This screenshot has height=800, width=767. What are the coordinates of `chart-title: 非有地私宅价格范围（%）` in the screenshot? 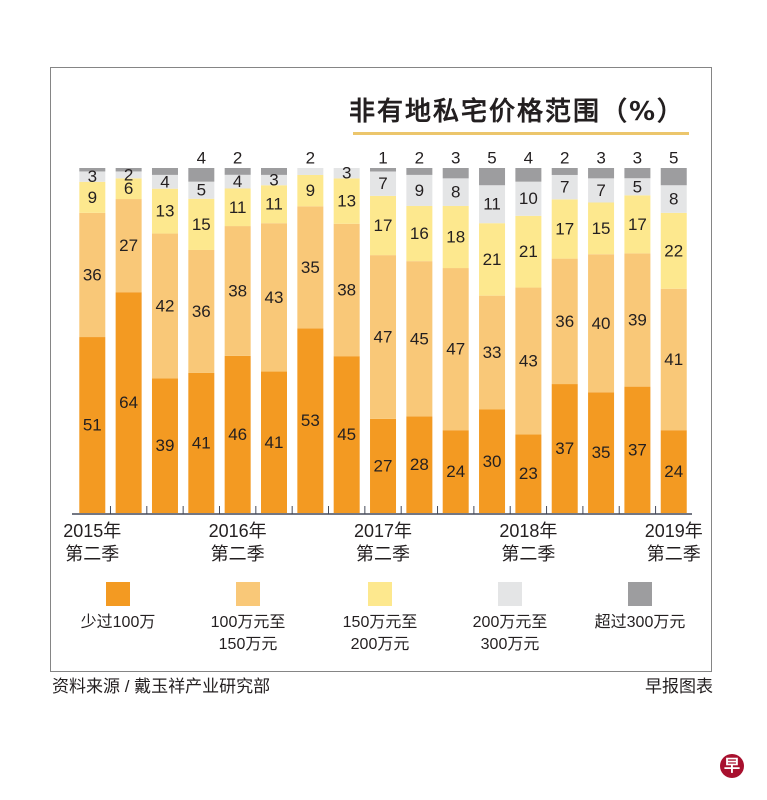 It's located at (516, 112).